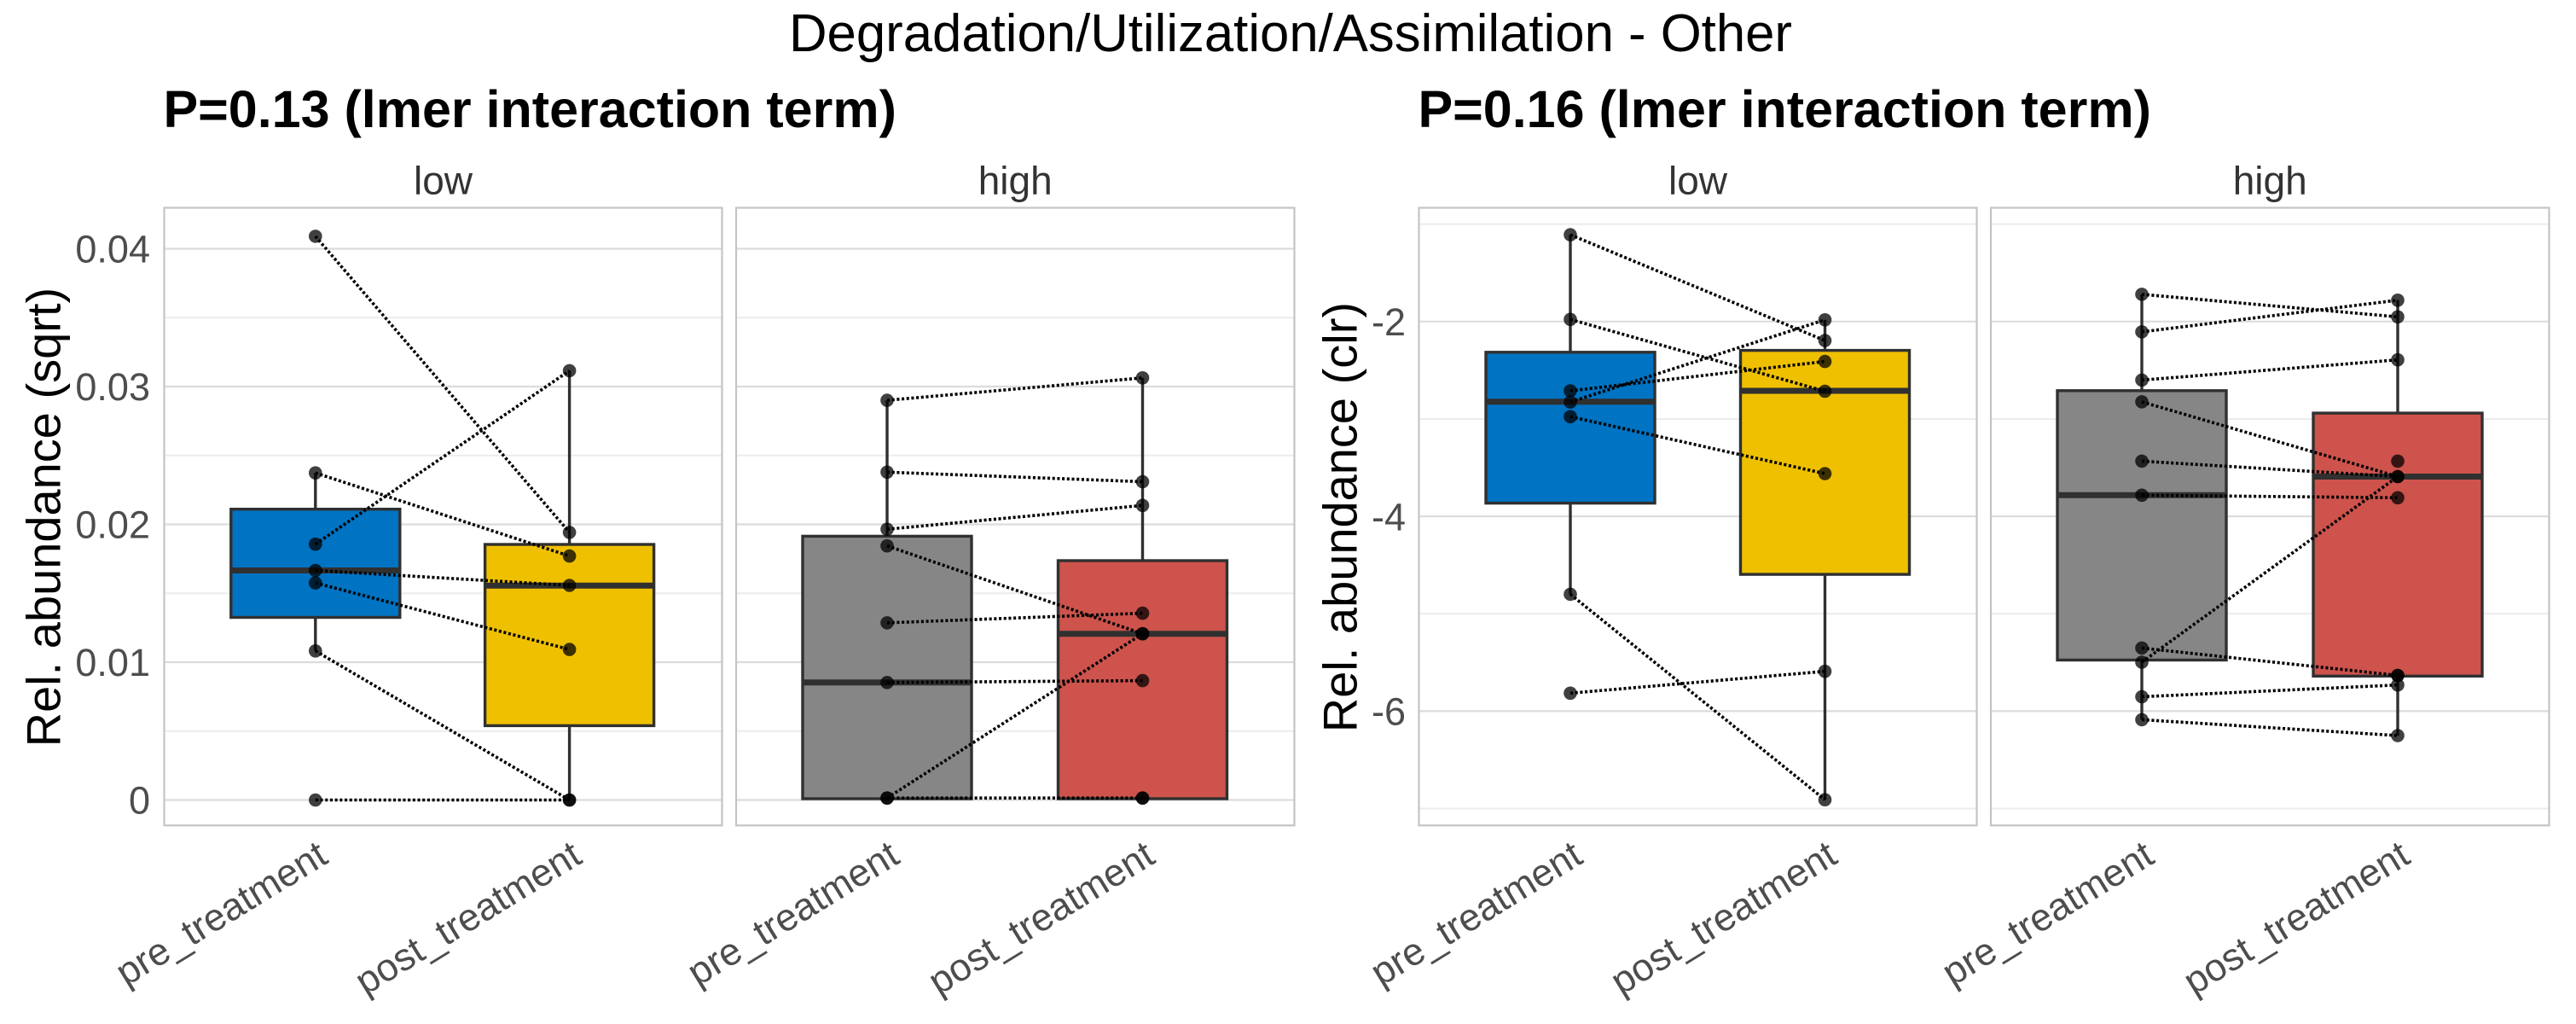 The width and height of the screenshot is (2576, 1024). What do you see at coordinates (1389, 712) in the screenshot?
I see `svg-text: -6` at bounding box center [1389, 712].